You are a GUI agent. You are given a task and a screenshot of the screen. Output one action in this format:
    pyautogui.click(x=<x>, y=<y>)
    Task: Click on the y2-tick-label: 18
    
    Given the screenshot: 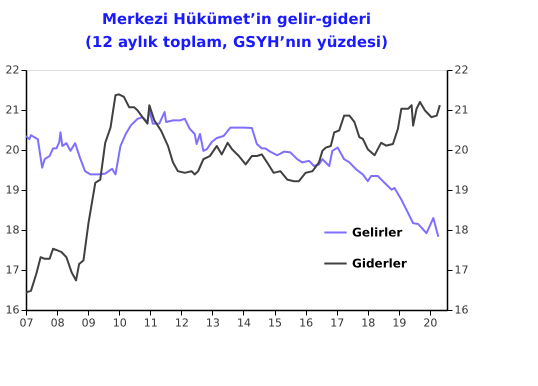 What is the action you would take?
    pyautogui.click(x=461, y=230)
    